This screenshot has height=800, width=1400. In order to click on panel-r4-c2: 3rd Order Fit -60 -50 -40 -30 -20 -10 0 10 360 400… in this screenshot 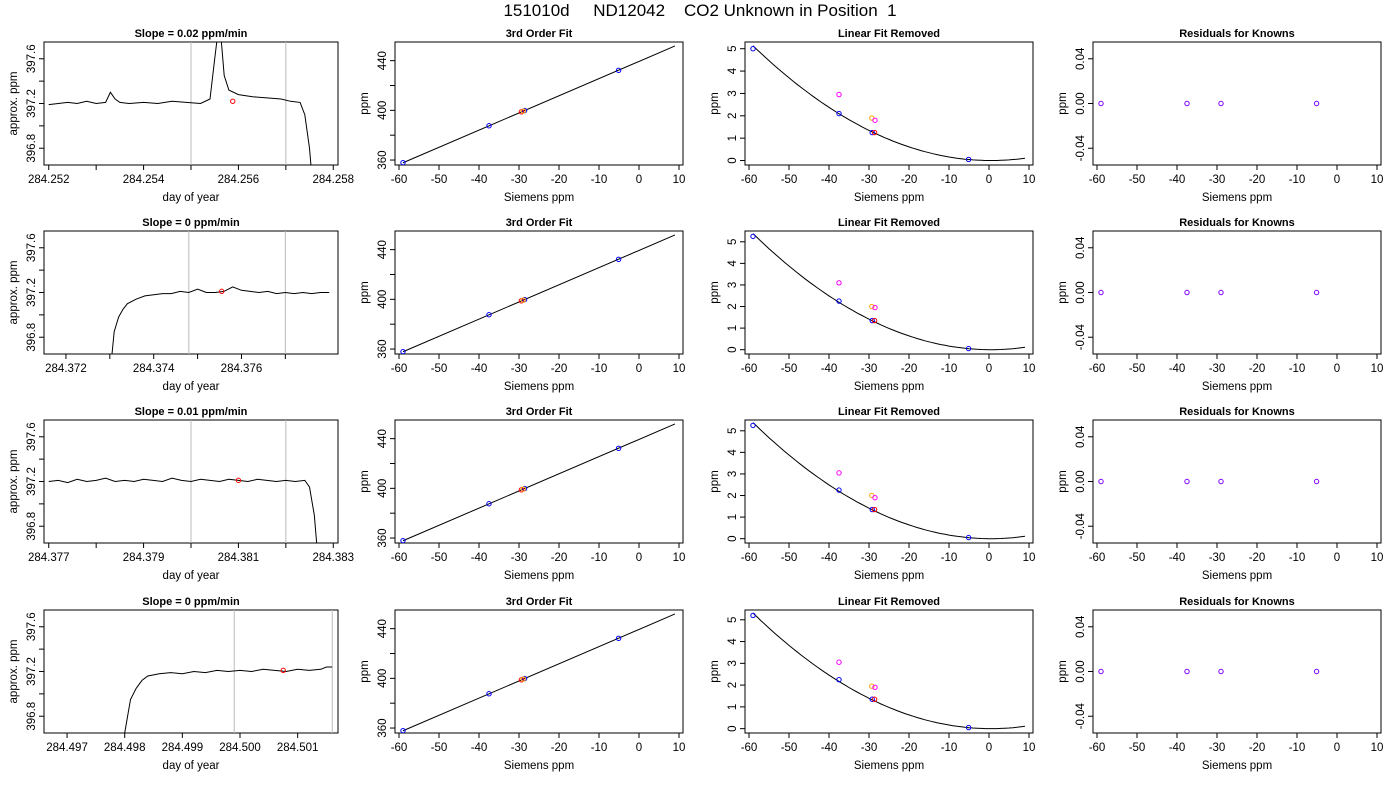, I will do `click(522, 684)`.